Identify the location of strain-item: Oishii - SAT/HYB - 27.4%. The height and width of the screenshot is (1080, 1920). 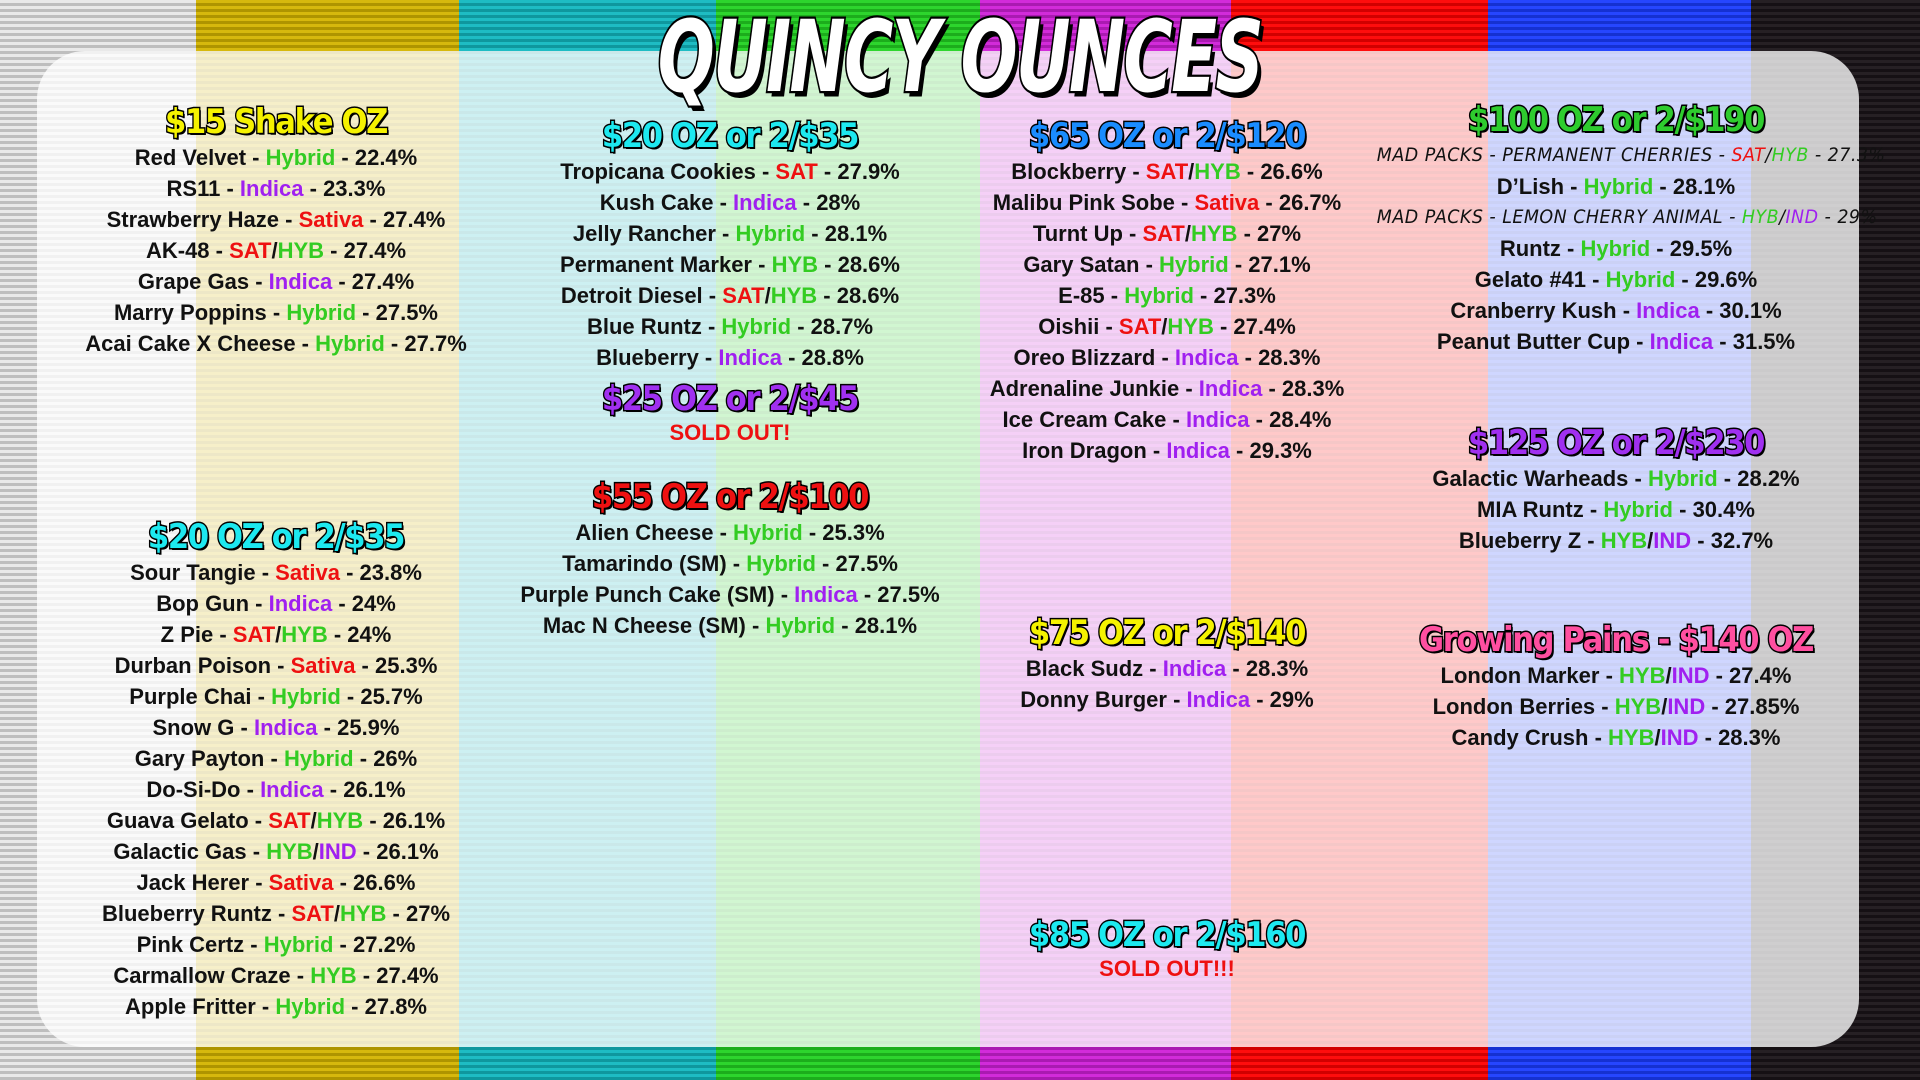
(1167, 326).